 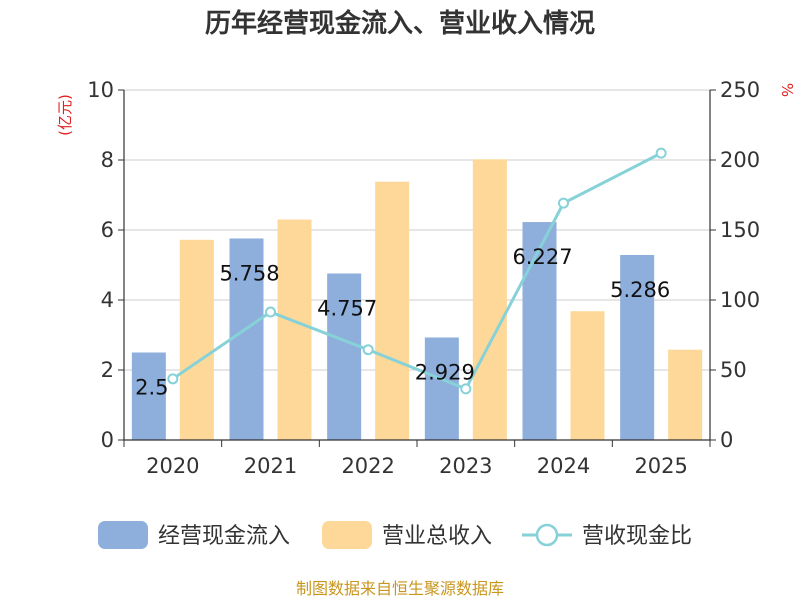 What do you see at coordinates (445, 372) in the screenshot?
I see `cash-inflow-data-label: 2.929` at bounding box center [445, 372].